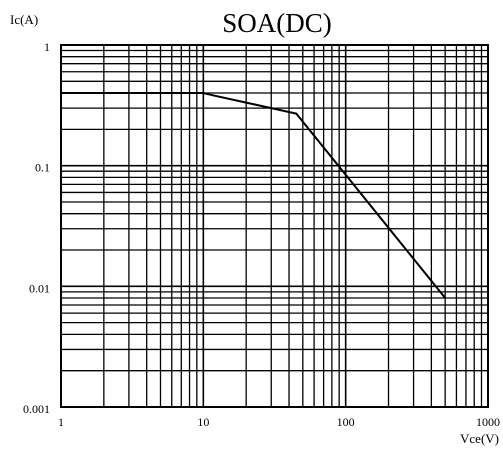  Describe the element at coordinates (277, 23) in the screenshot. I see `chart-title: SOA(DC)` at that location.